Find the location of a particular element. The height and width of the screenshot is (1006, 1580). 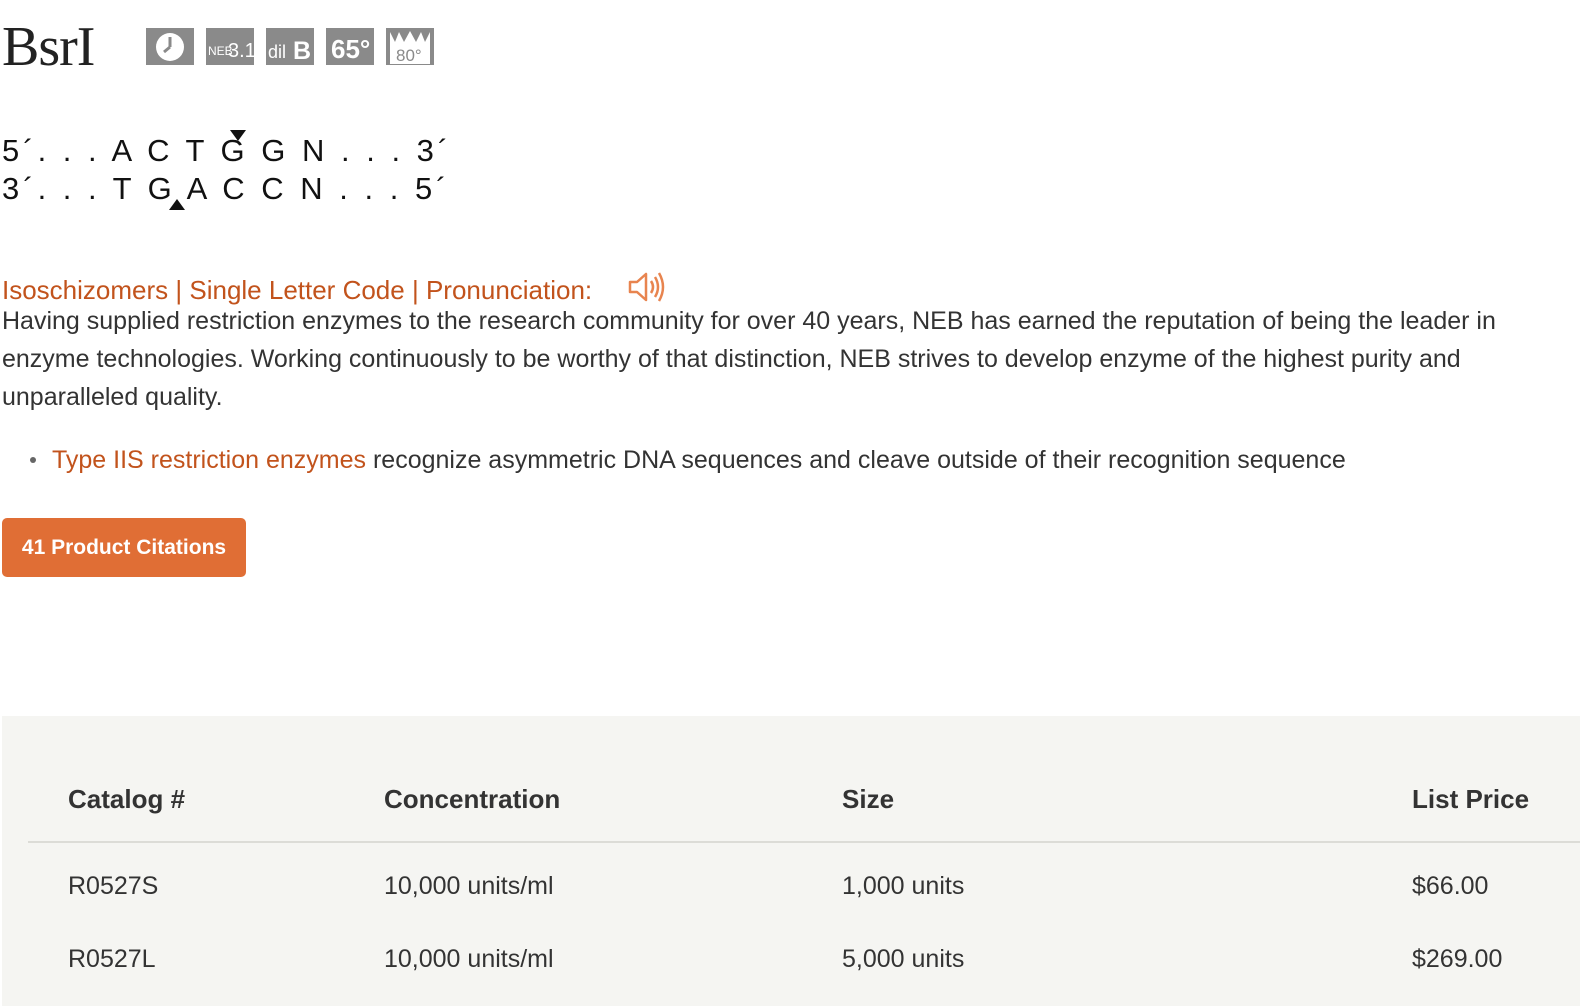

incubation-temperature-icon: 65° is located at coordinates (350, 46).